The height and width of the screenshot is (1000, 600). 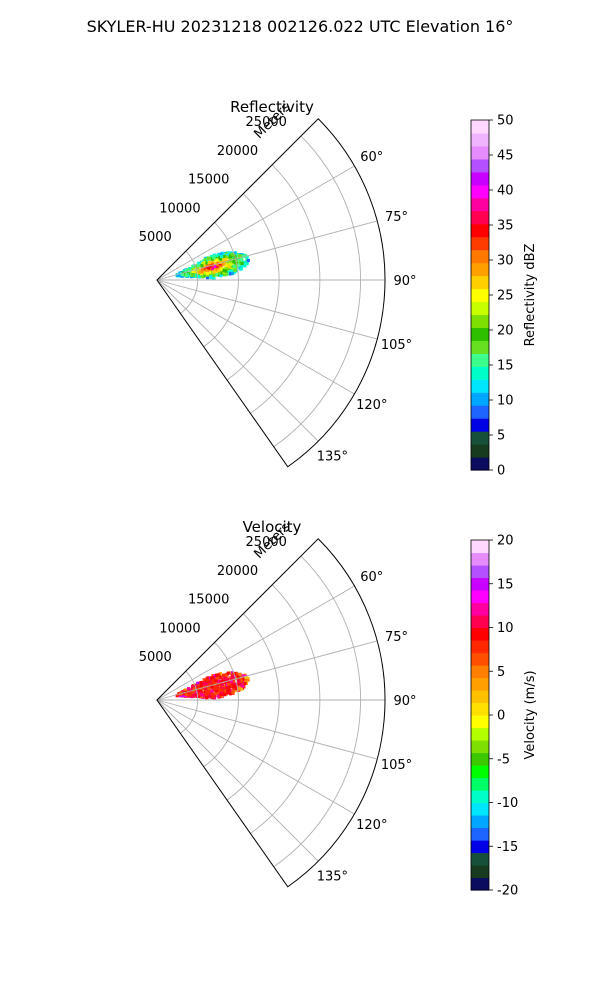 I want to click on angular-tick-label: 105°, so click(x=396, y=765).